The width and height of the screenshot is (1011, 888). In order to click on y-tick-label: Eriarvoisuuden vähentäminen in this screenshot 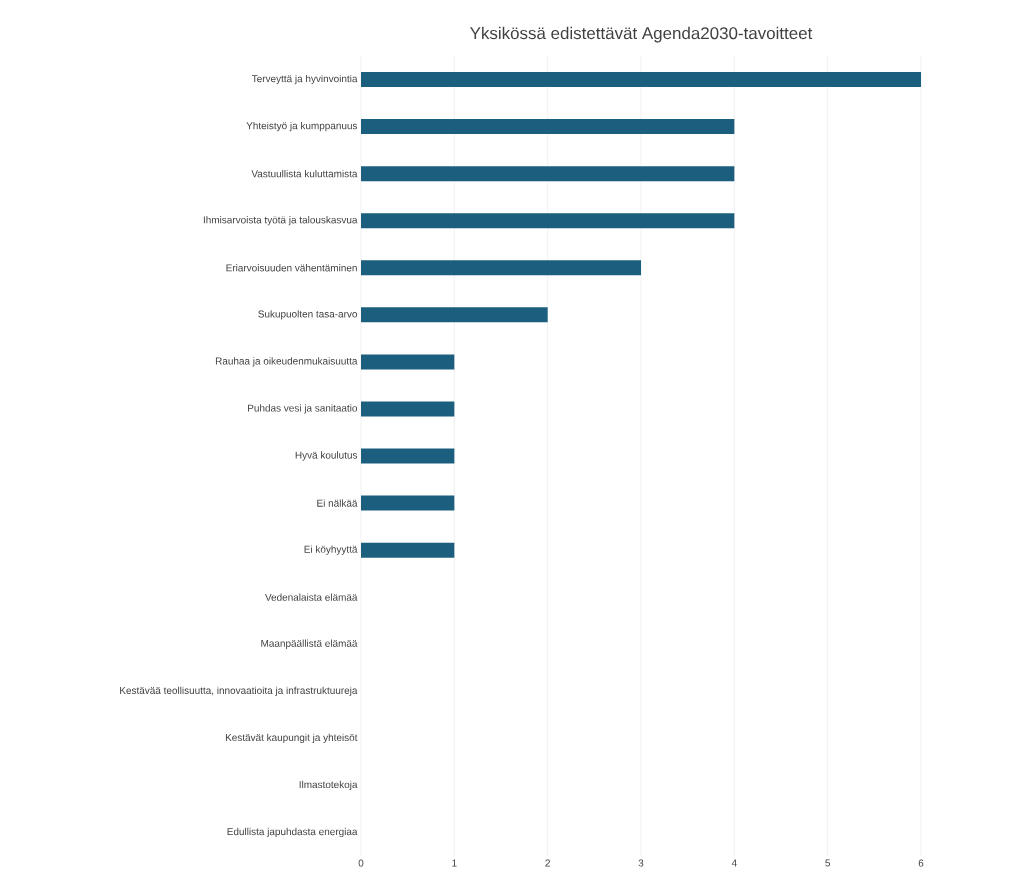, I will do `click(291, 268)`.